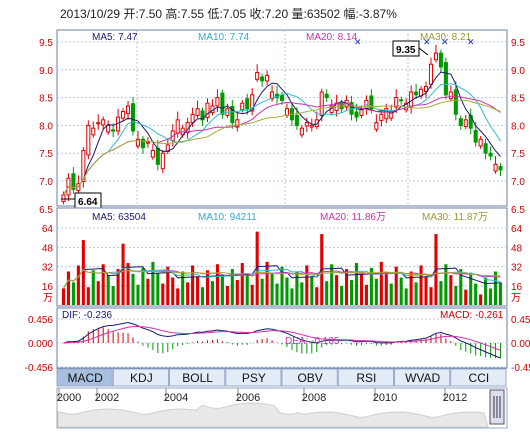 Image resolution: width=530 pixels, height=434 pixels. I want to click on macd-lines, so click(282, 340).